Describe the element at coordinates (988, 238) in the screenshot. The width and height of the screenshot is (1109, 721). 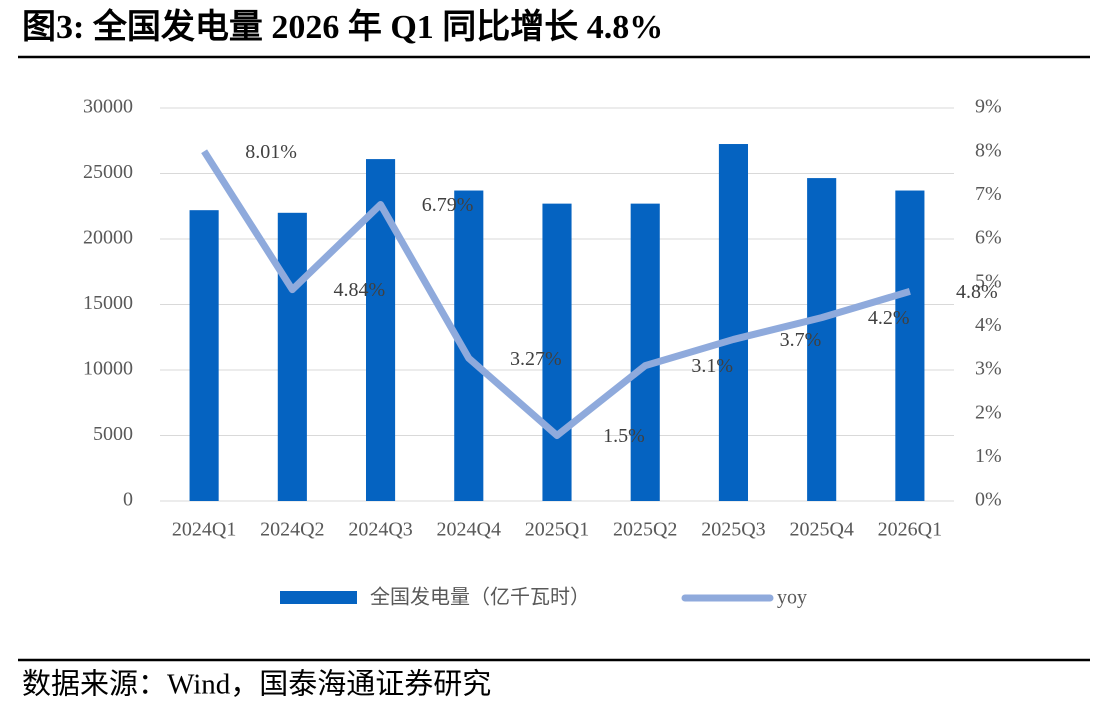
I see `y2-tick-label: 6%` at that location.